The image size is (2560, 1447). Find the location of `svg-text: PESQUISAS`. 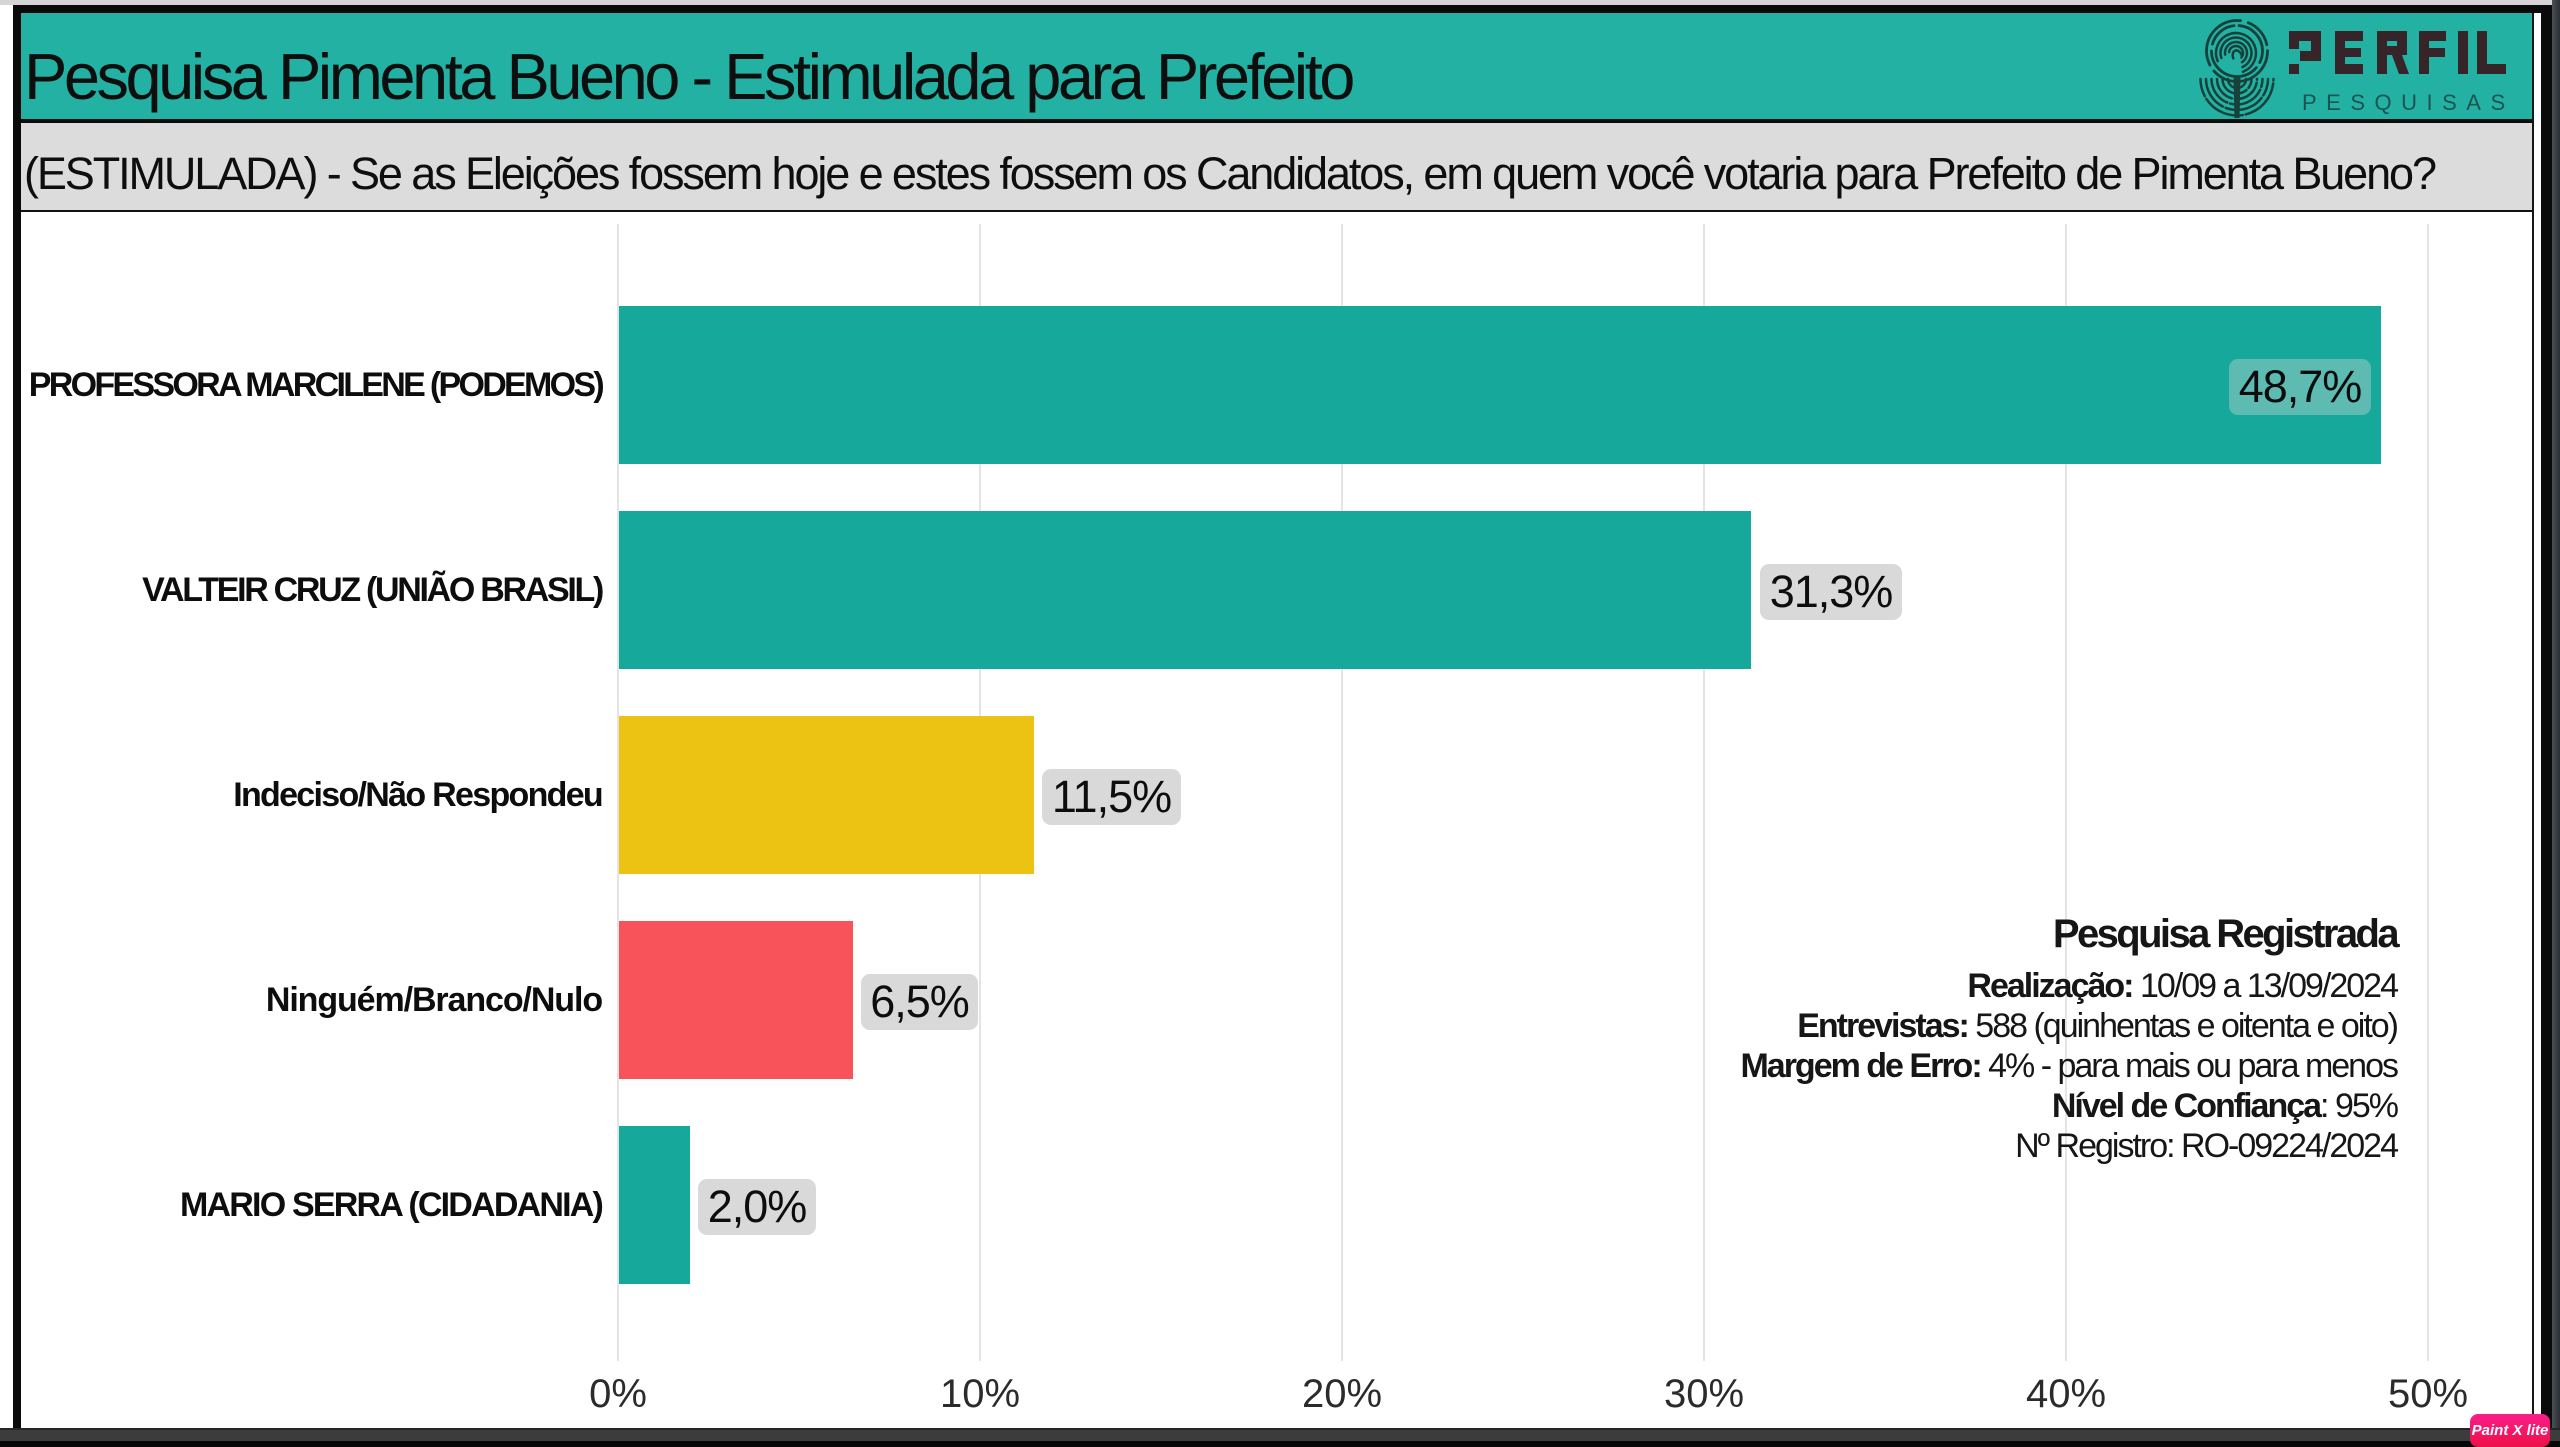

svg-text: PESQUISAS is located at coordinates (2408, 102).